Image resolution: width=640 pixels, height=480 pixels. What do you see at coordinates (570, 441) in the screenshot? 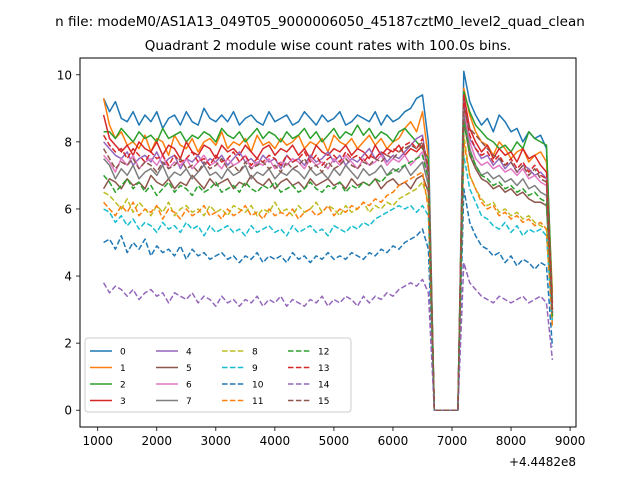
I see `x-tick-label-9000: 9000` at bounding box center [570, 441].